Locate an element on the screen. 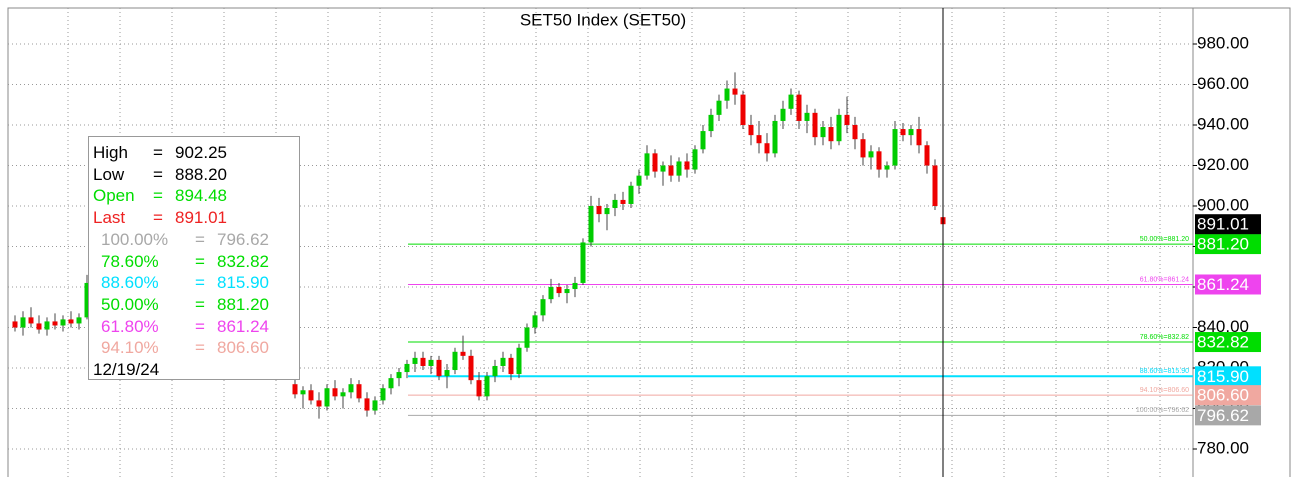  price-box-label: 815.90 is located at coordinates (1223, 376).